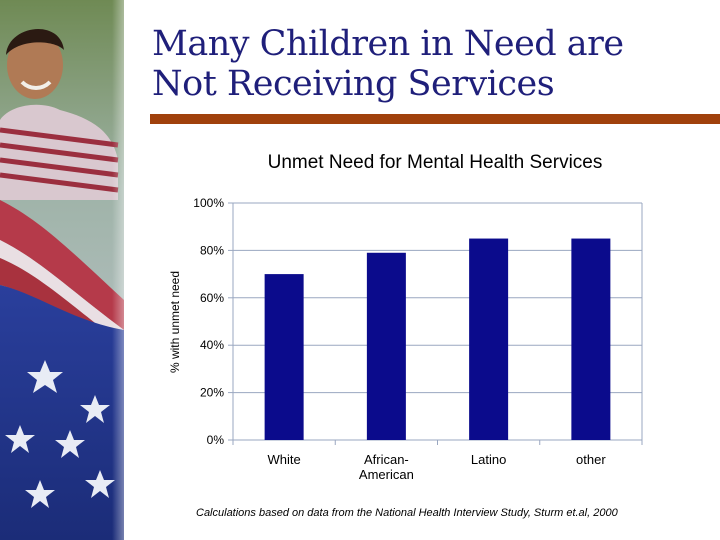  I want to click on x-category-label-line: Latino, so click(488, 459).